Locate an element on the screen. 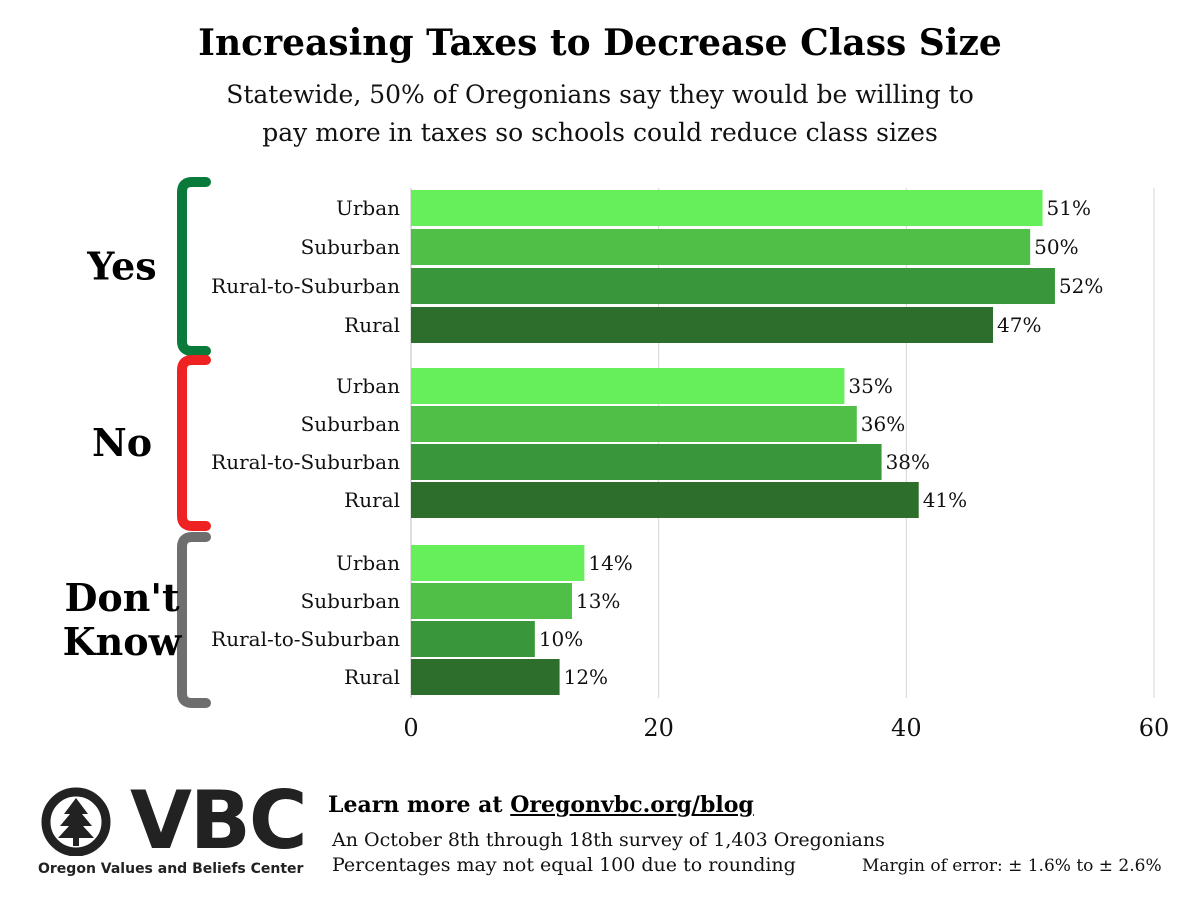  logo-caption: Oregon Values and Beliefs Center is located at coordinates (171, 869).